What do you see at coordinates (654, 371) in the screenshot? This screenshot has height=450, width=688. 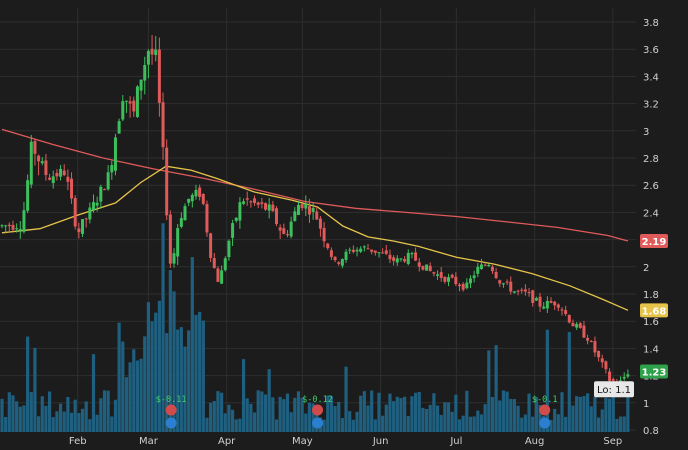 I see `price-tag: 1.23` at bounding box center [654, 371].